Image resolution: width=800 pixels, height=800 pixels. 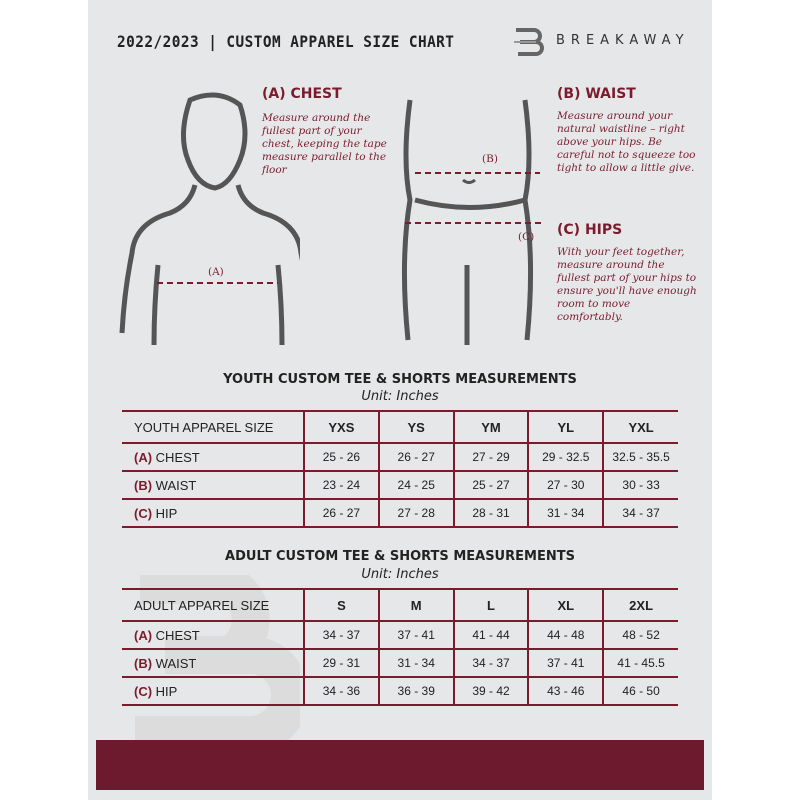 What do you see at coordinates (529, 42) in the screenshot?
I see `breakaway-logo-icon` at bounding box center [529, 42].